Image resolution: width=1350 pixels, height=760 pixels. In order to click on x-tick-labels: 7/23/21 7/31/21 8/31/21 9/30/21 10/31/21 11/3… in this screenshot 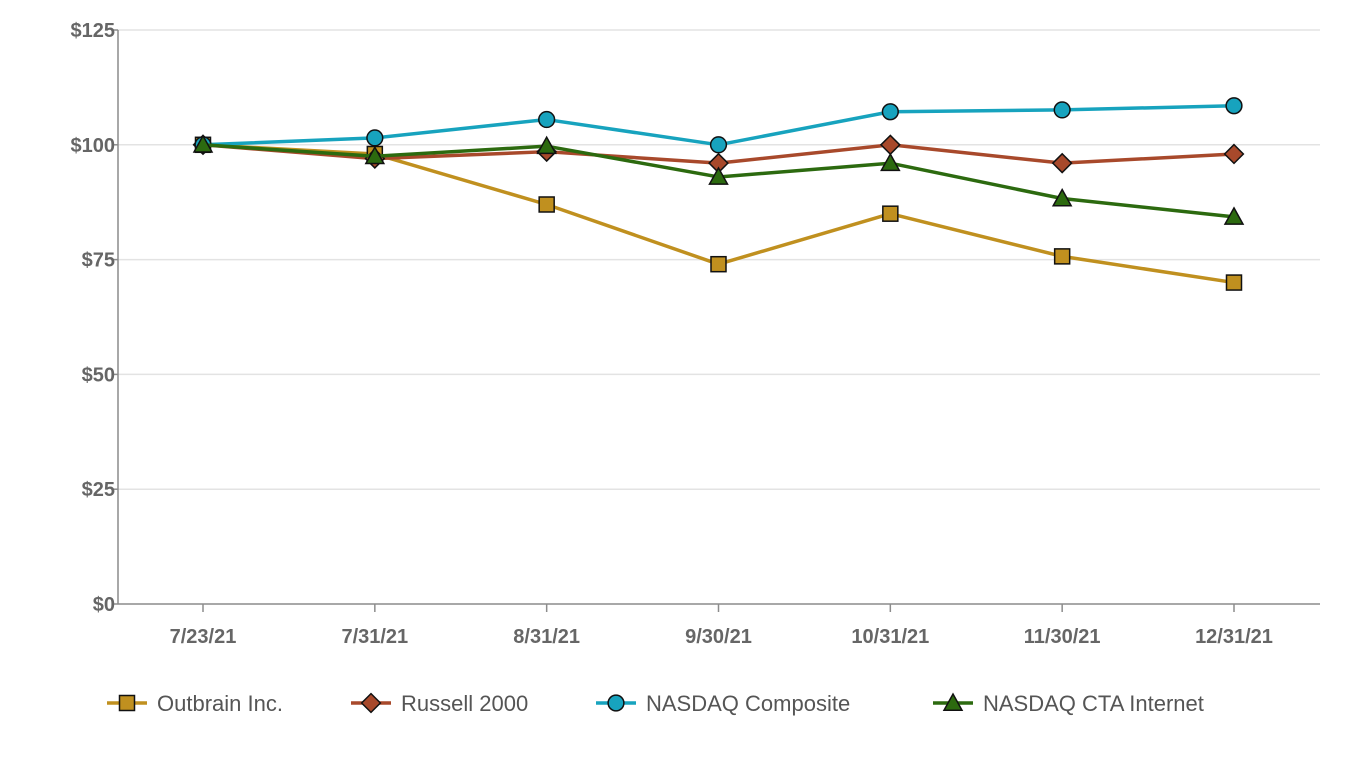, I will do `click(721, 626)`.